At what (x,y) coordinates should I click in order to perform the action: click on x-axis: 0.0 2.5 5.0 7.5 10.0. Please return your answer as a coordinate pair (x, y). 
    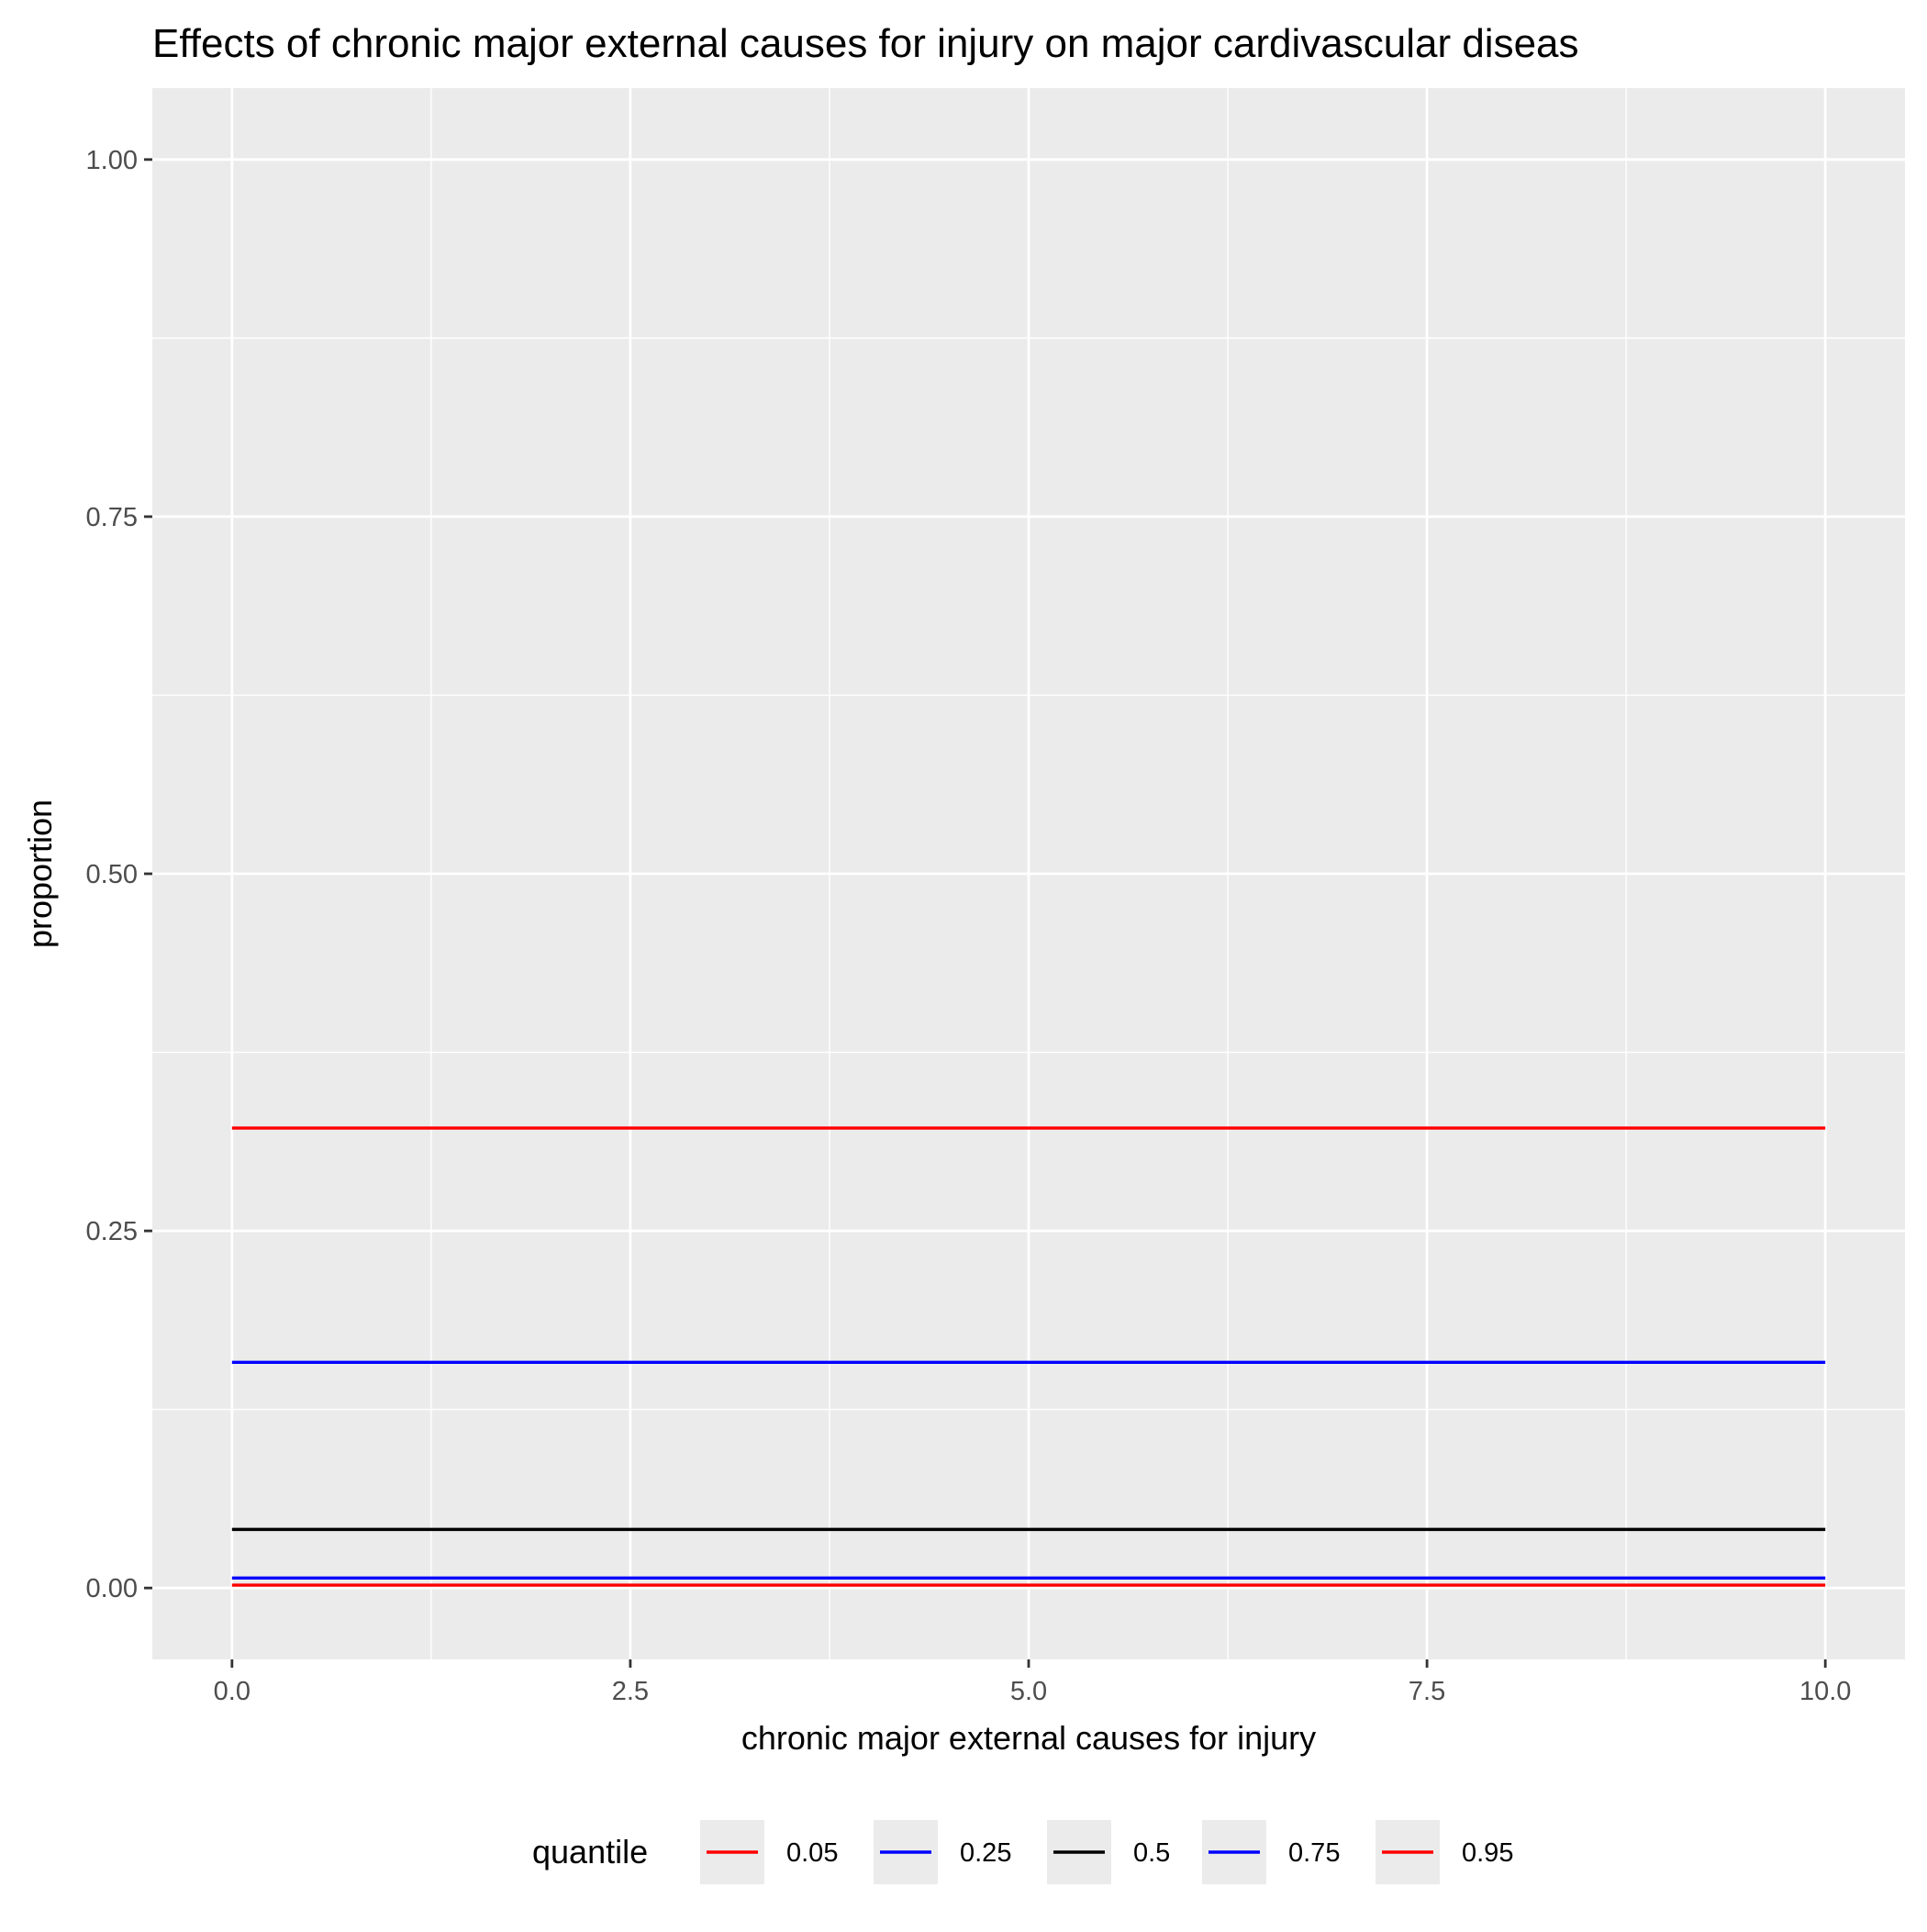
    Looking at the image, I should click on (1032, 1682).